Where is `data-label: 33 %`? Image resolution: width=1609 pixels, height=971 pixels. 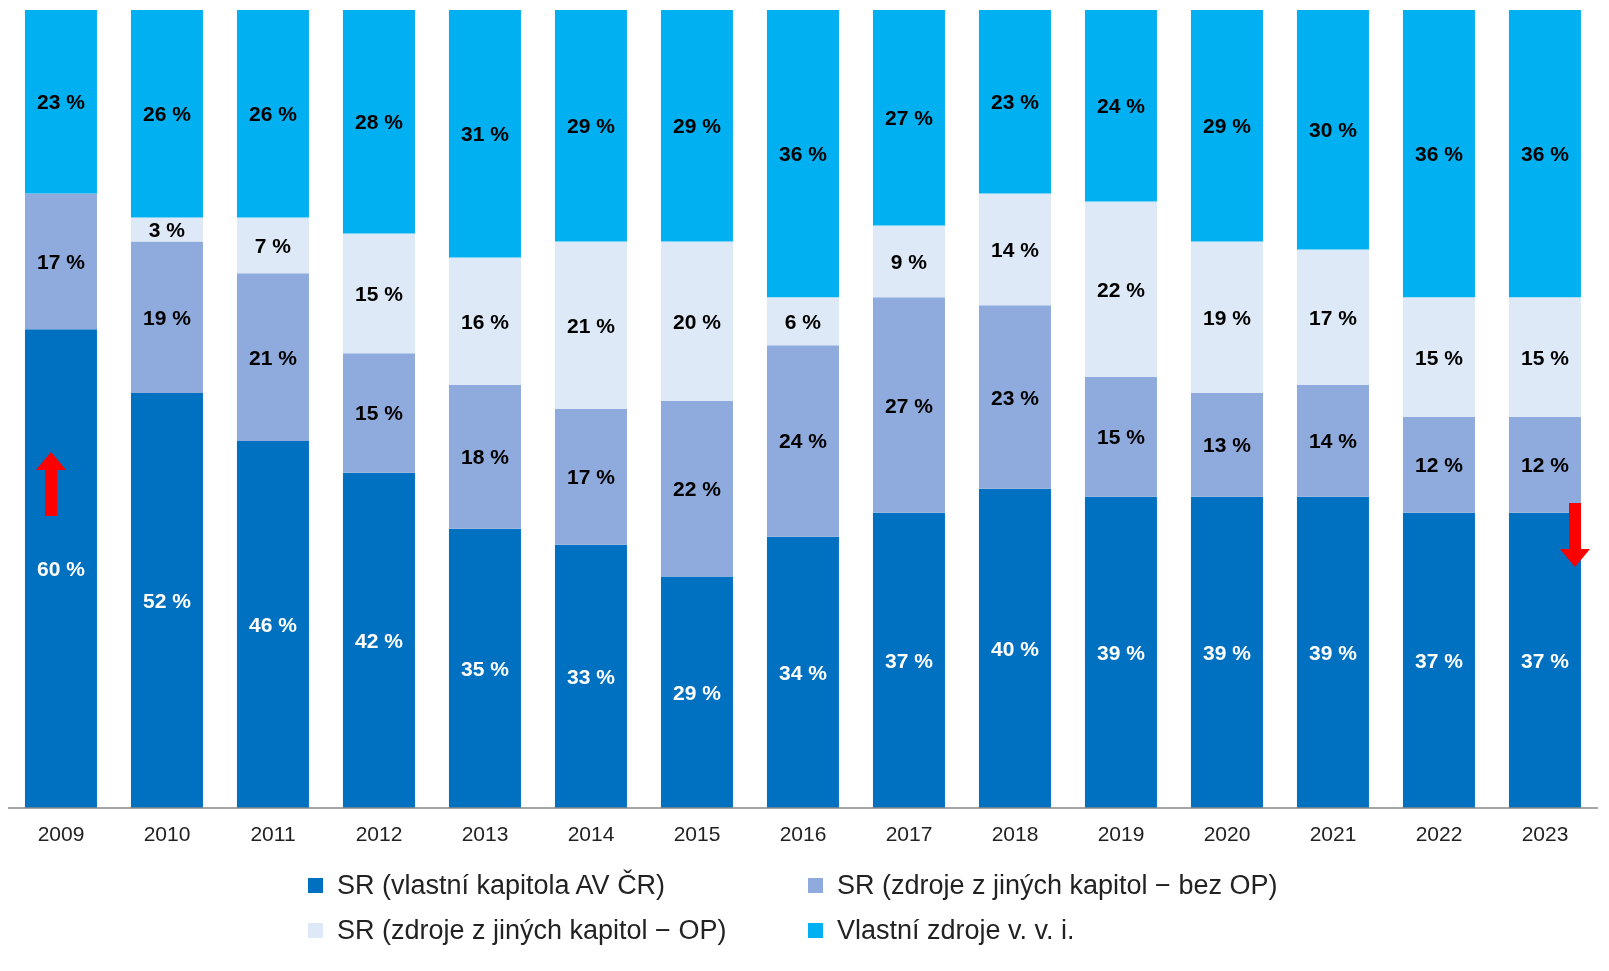
data-label: 33 % is located at coordinates (591, 676).